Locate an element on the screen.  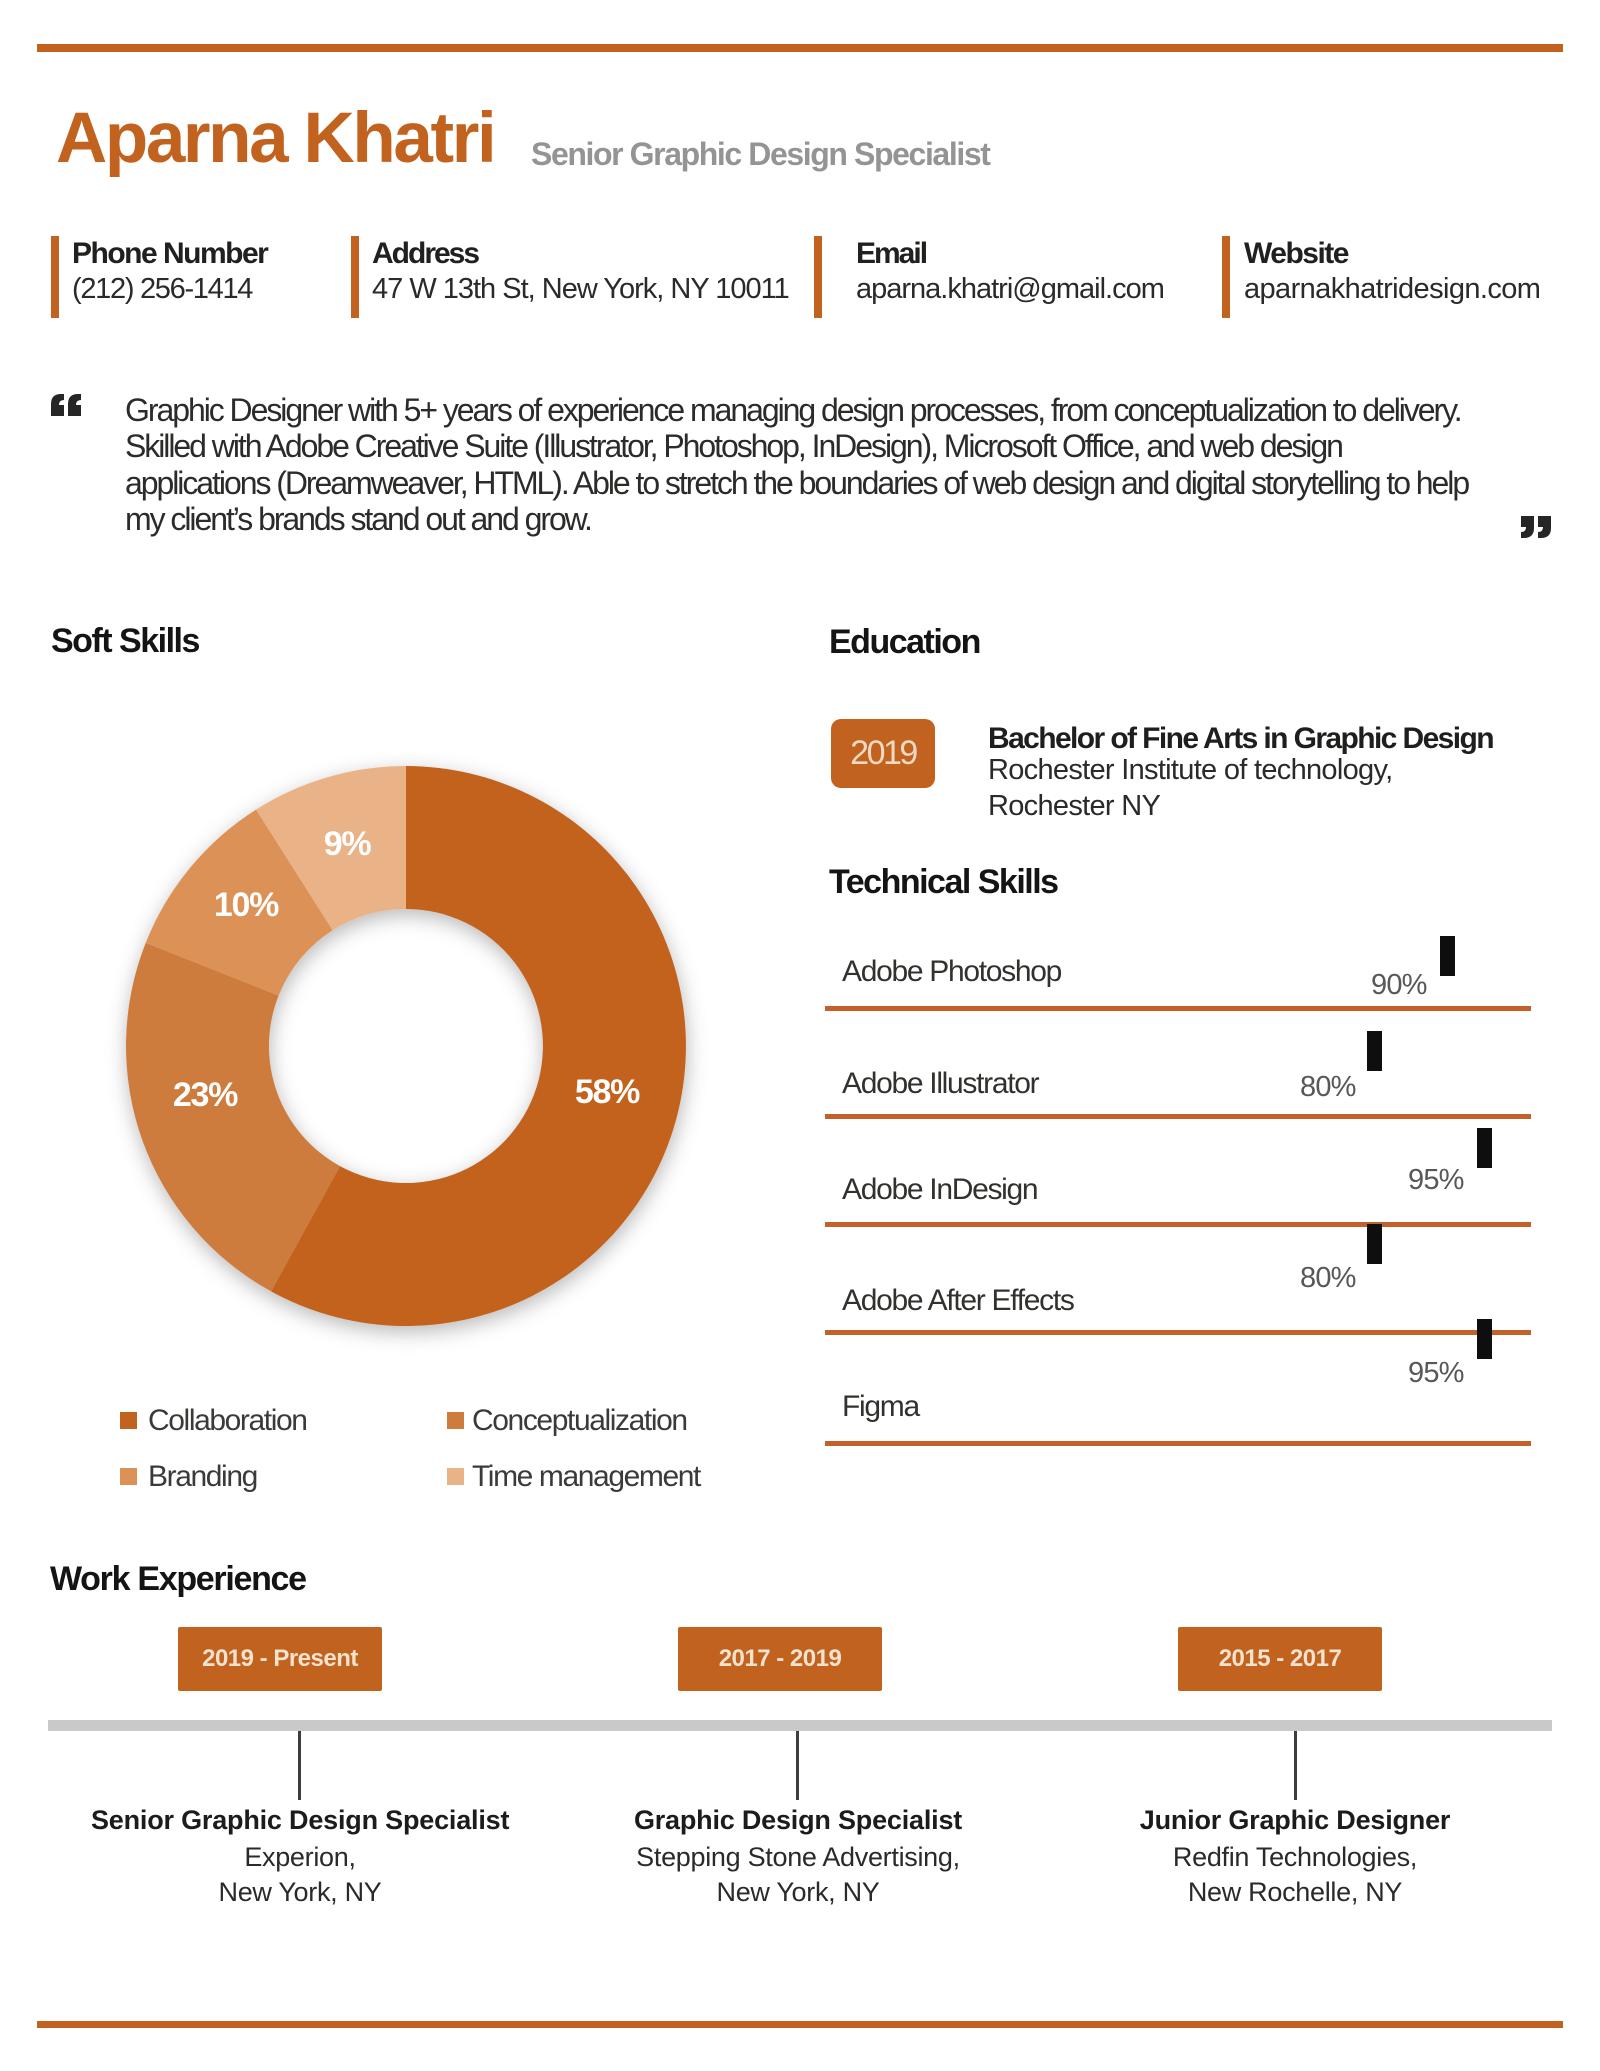
svg-text: 10% is located at coordinates (246, 905).